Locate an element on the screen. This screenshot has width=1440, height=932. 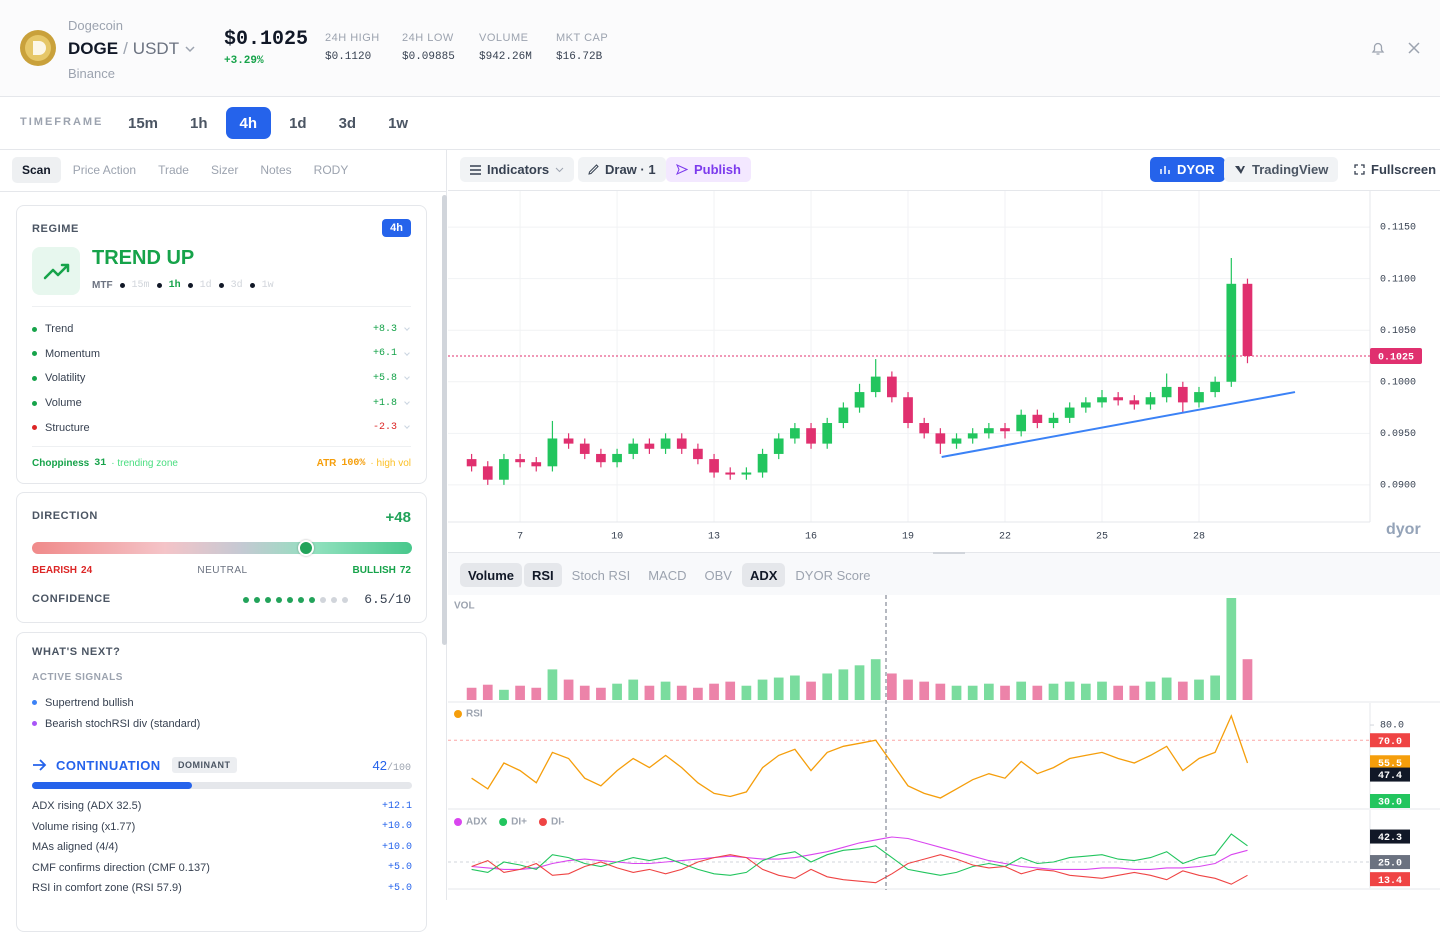
metric-row: Structure -2.3 is located at coordinates (221, 427).